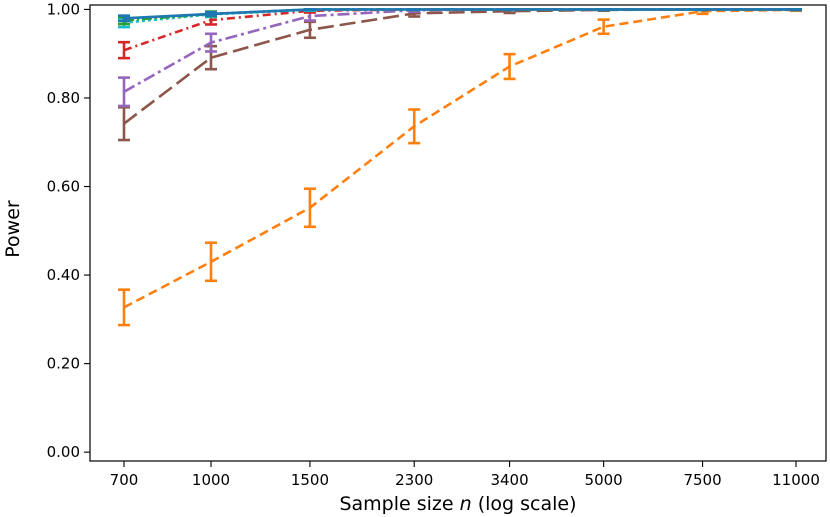 This screenshot has height=517, width=830. I want to click on y-tick-label: 1.00, so click(63, 9).